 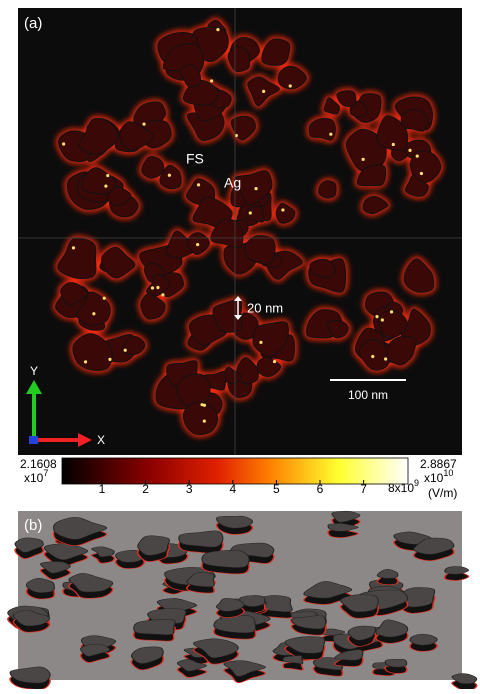 I want to click on colorbar-tick-label: 1, so click(x=102, y=489).